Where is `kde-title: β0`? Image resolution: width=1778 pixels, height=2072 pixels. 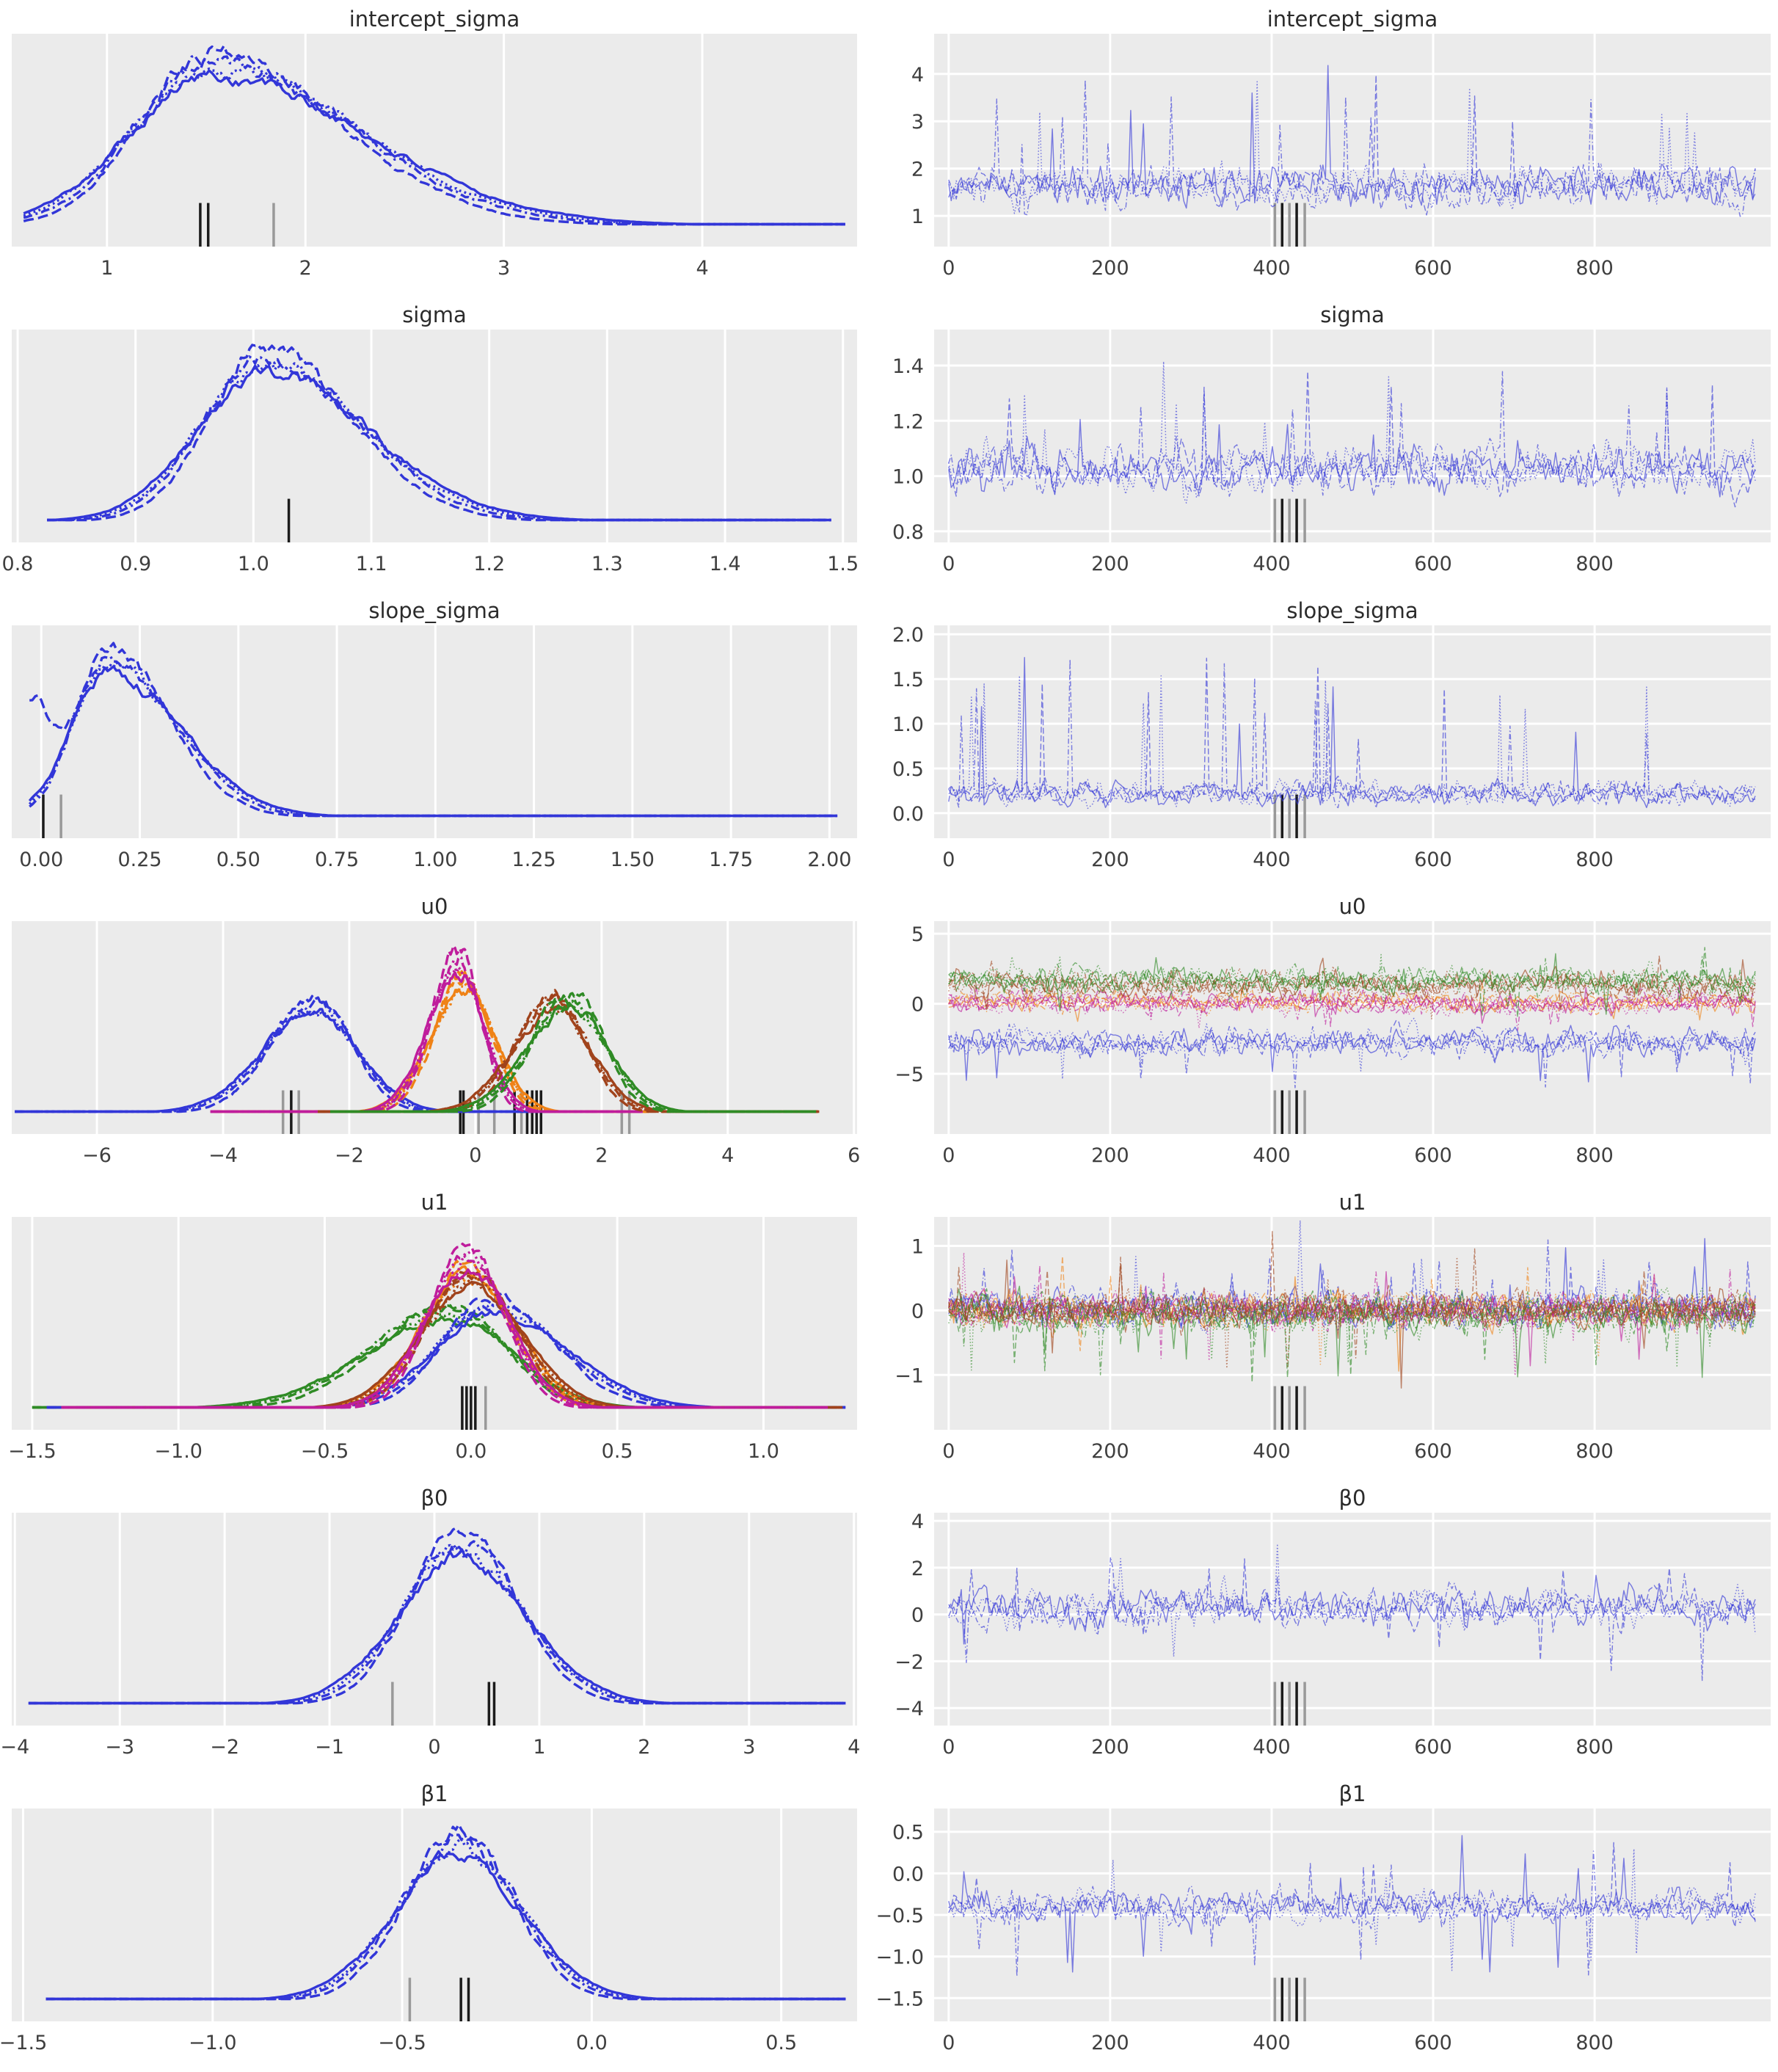
kde-title: β0 is located at coordinates (434, 1498).